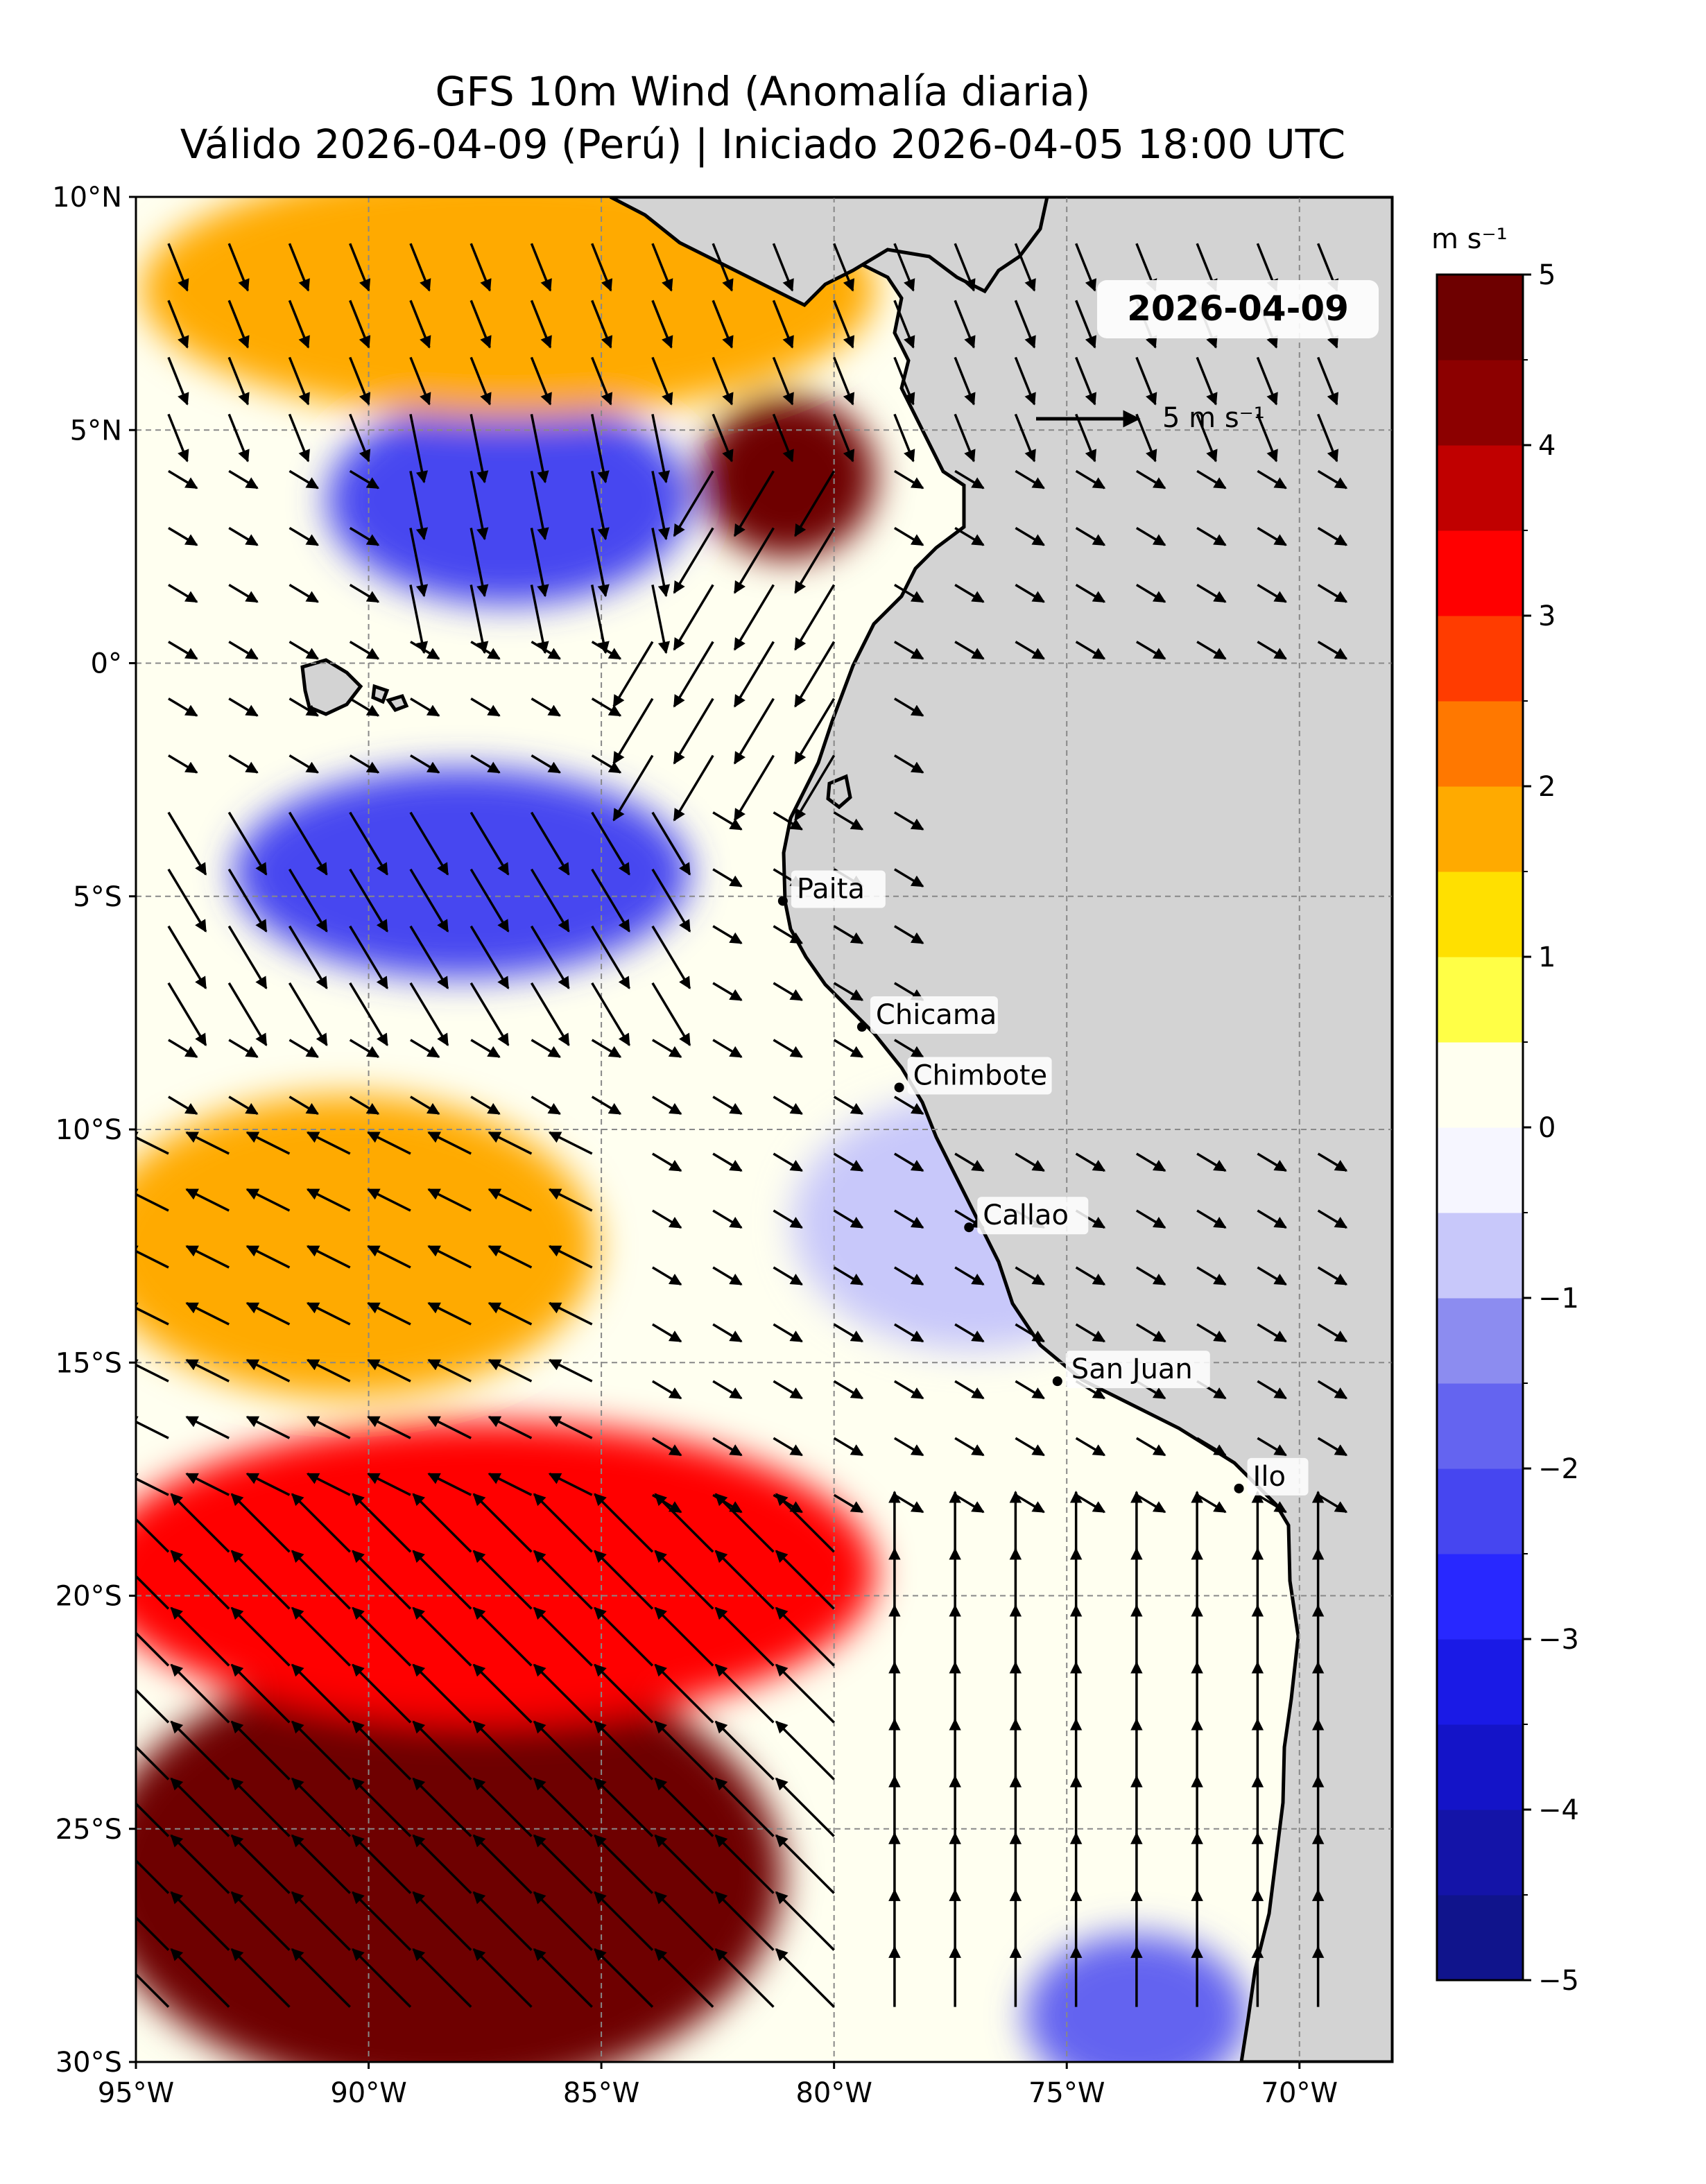 Image resolution: width=1706 pixels, height=2184 pixels. Describe the element at coordinates (1026, 1215) in the screenshot. I see `city-label: Callao` at that location.